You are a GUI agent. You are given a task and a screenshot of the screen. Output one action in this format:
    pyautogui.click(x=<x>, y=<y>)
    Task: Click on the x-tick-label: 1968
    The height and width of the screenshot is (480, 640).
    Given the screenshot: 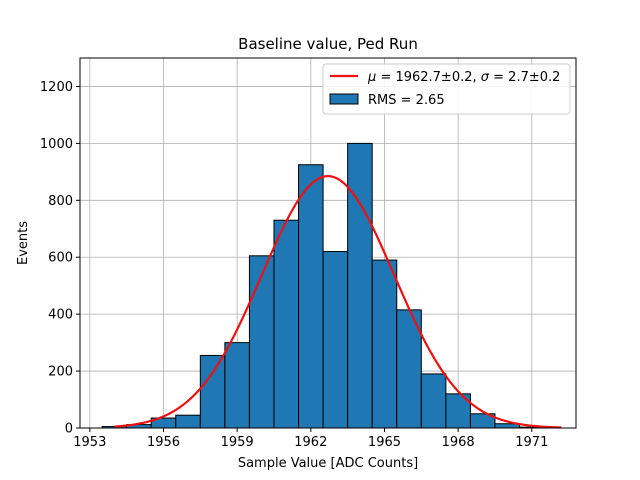 What is the action you would take?
    pyautogui.click(x=458, y=442)
    